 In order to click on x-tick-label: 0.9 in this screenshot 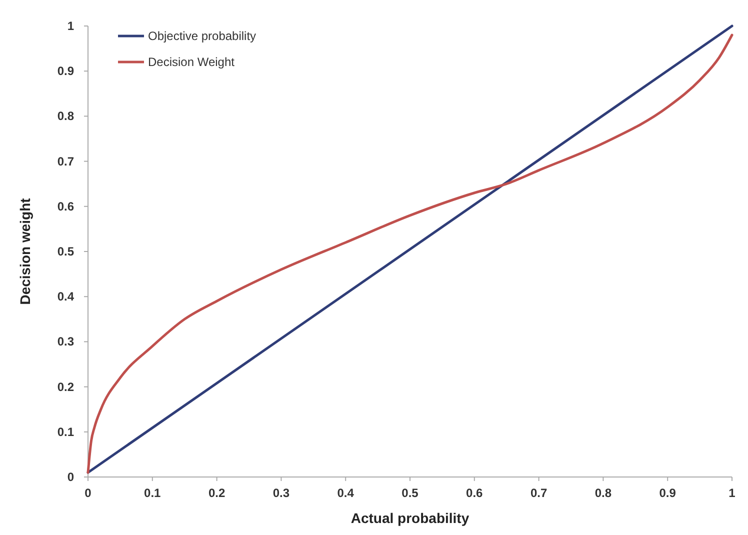, I will do `click(667, 493)`.